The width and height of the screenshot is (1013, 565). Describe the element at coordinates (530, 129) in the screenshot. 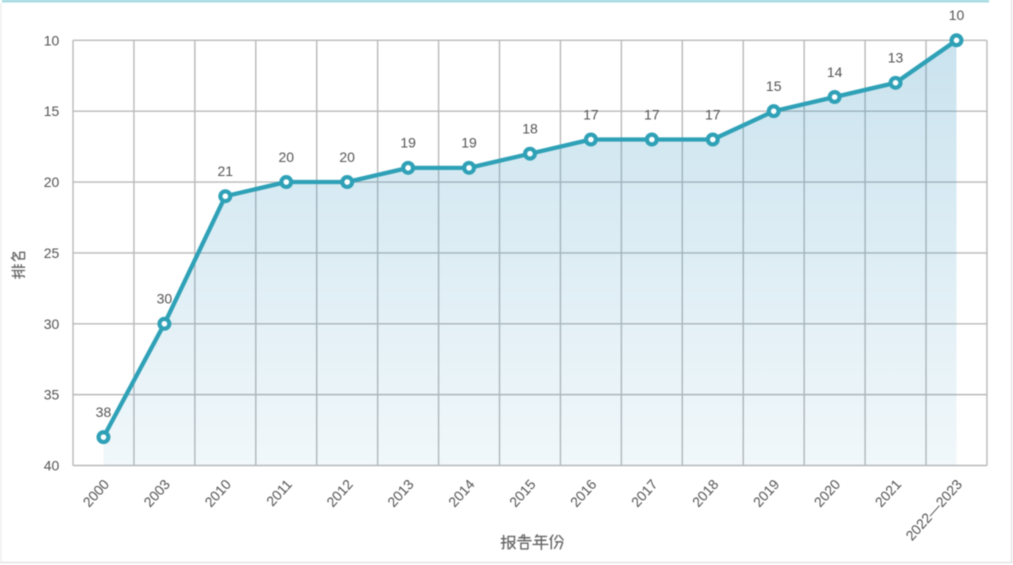

I see `svg-text: 18` at that location.